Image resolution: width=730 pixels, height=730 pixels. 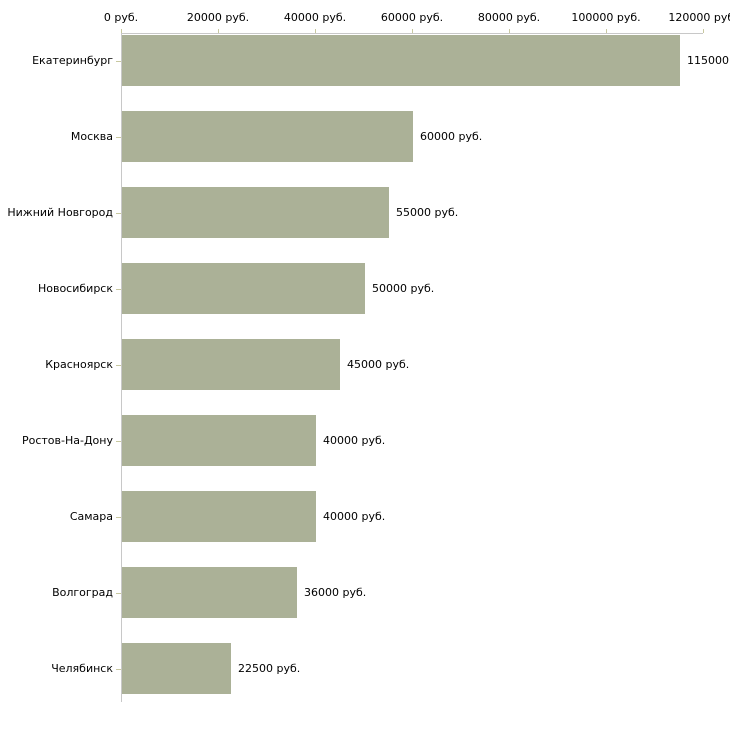 What do you see at coordinates (315, 17) in the screenshot?
I see `x-tick-label: 40000 руб.` at bounding box center [315, 17].